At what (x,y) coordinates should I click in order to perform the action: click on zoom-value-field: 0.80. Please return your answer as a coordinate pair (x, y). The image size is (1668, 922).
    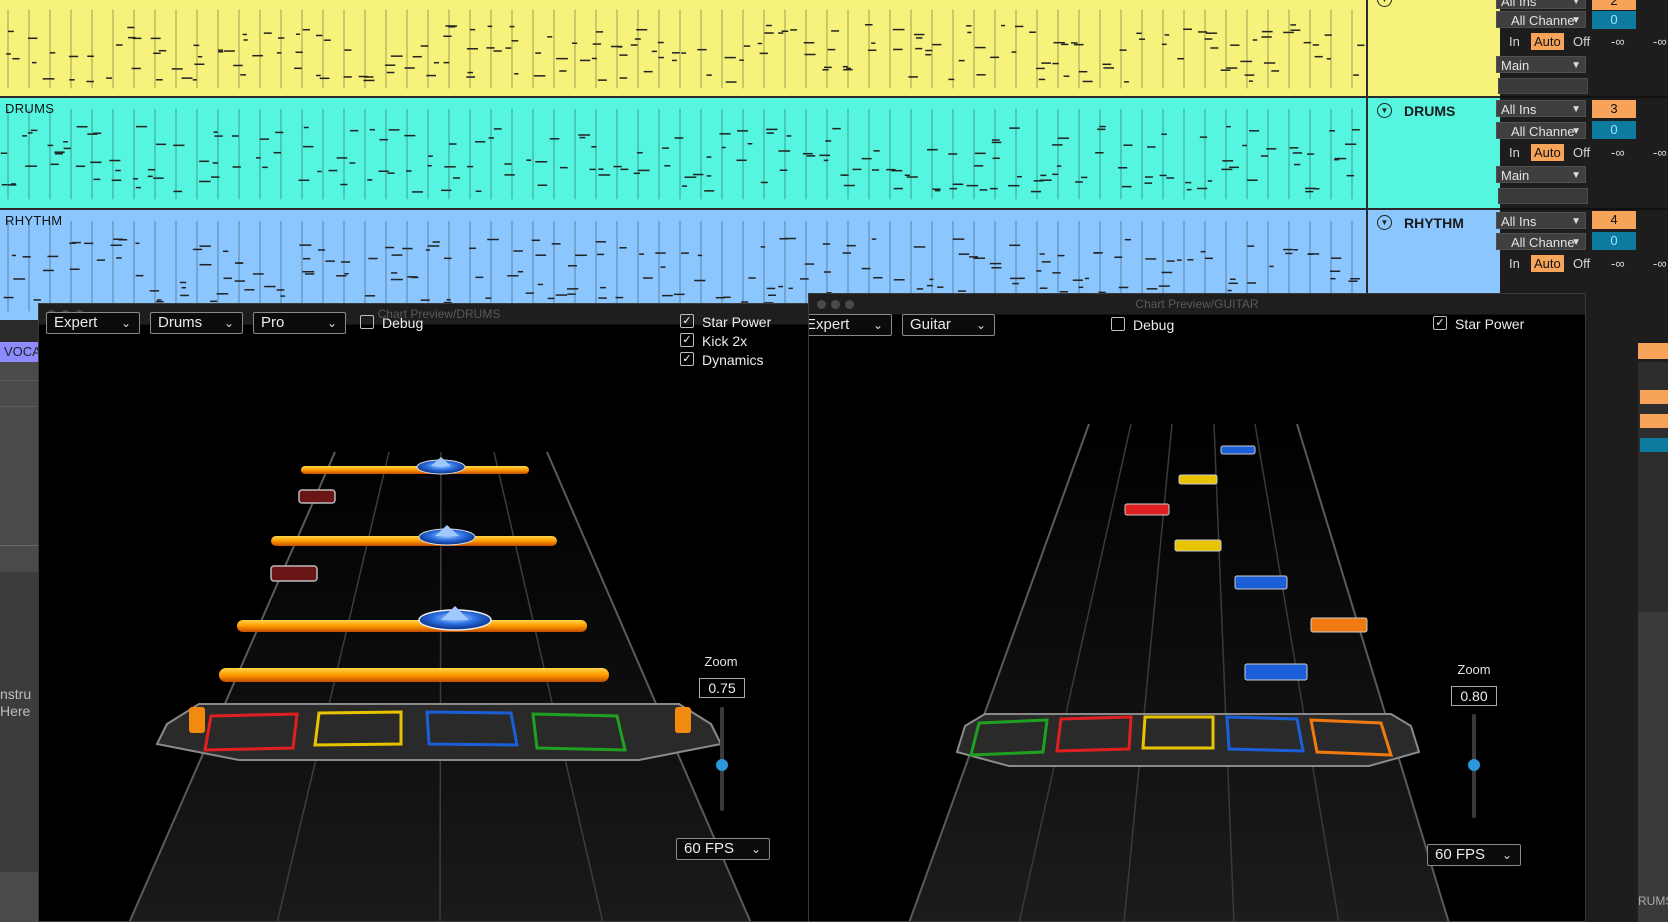
    Looking at the image, I should click on (1474, 696).